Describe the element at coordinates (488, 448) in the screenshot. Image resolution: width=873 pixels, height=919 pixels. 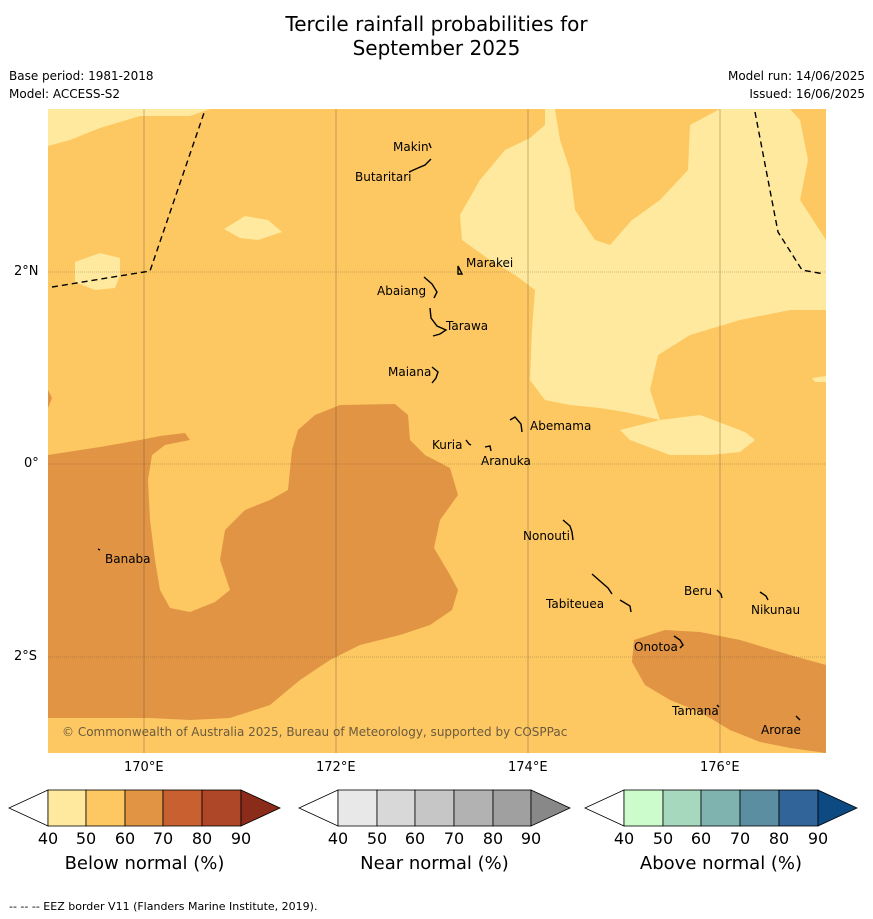
I see `aranuka-outline` at that location.